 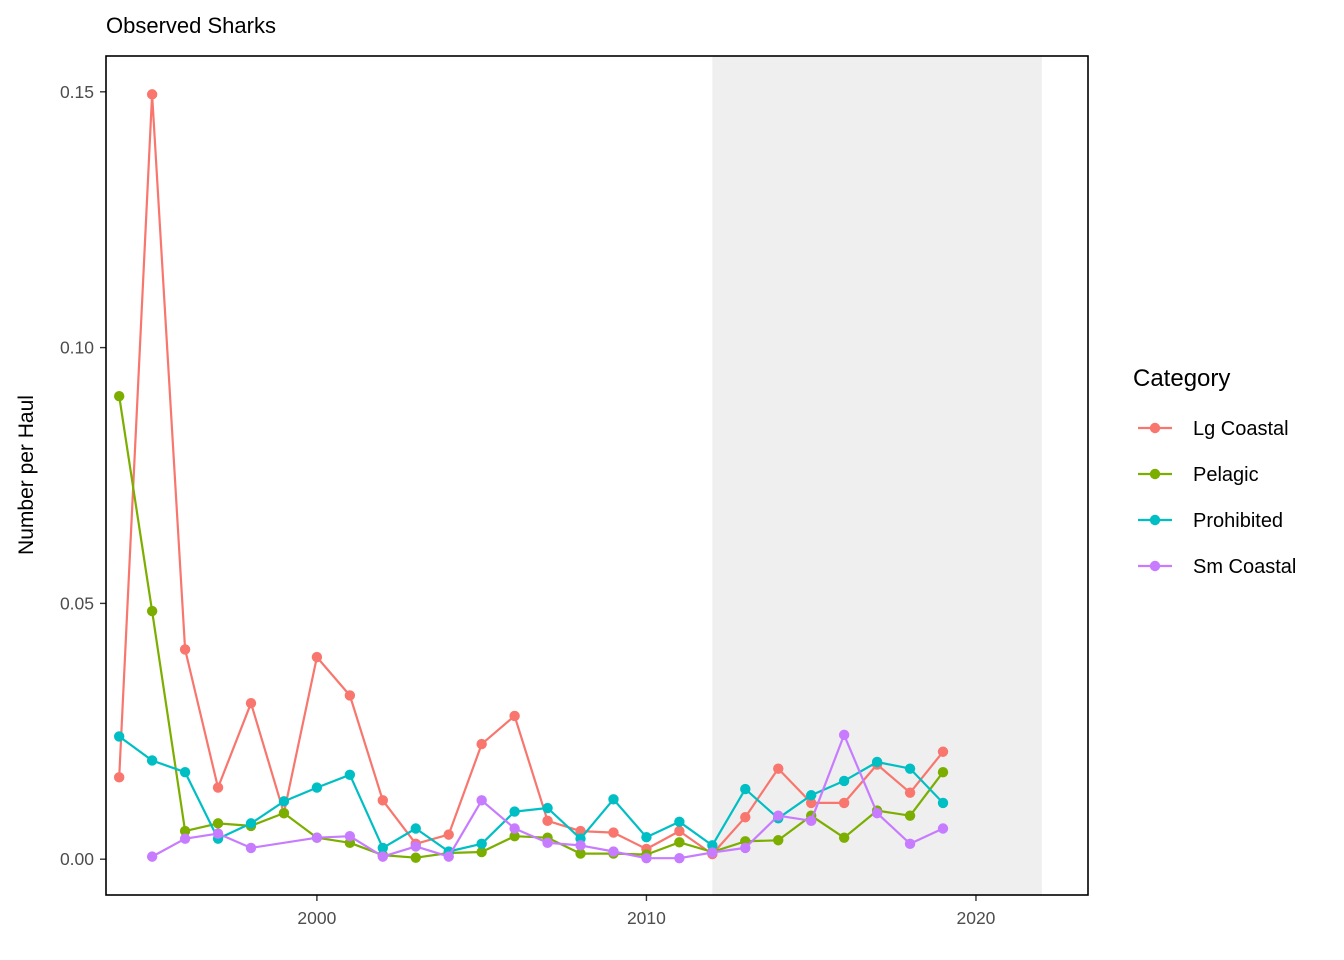 What do you see at coordinates (1241, 429) in the screenshot?
I see `legend-label: Lg Coastal` at bounding box center [1241, 429].